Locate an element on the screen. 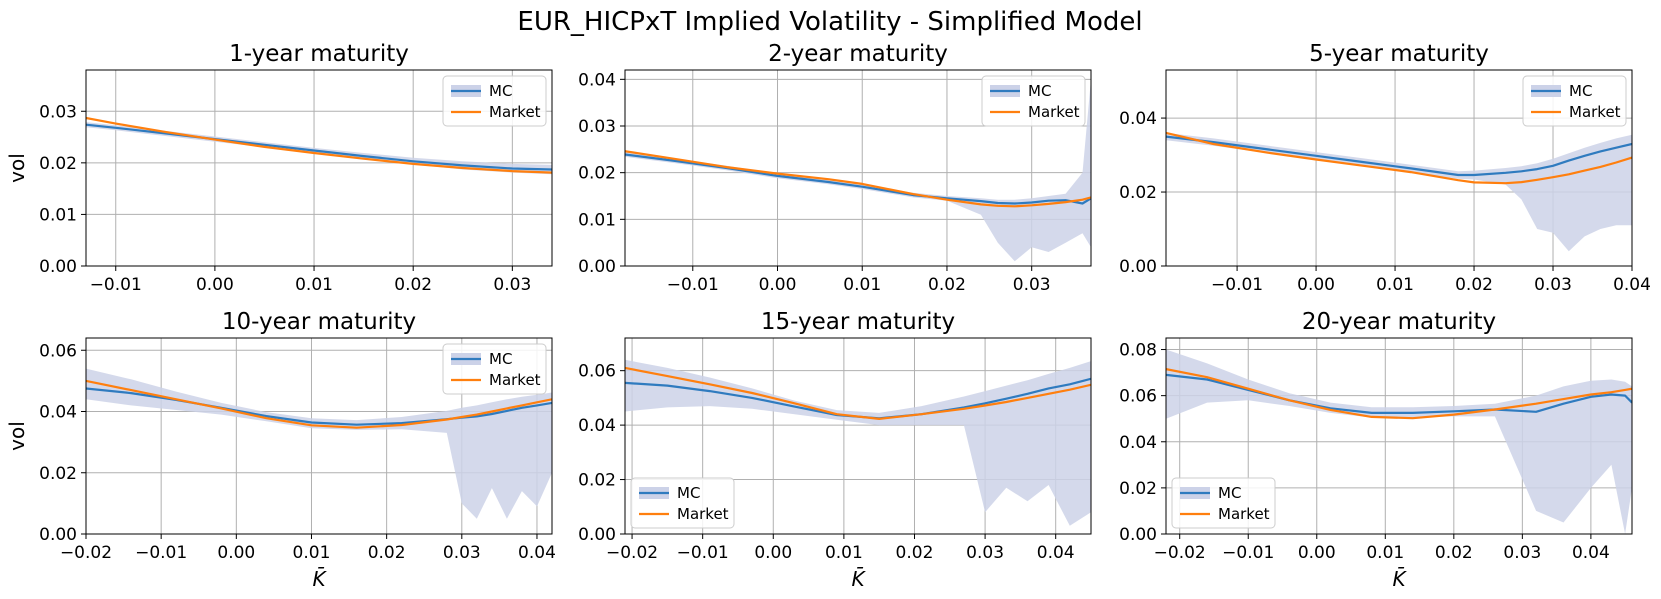 This screenshot has height=599, width=1661. y-axis-label: vol is located at coordinates (17, 436).